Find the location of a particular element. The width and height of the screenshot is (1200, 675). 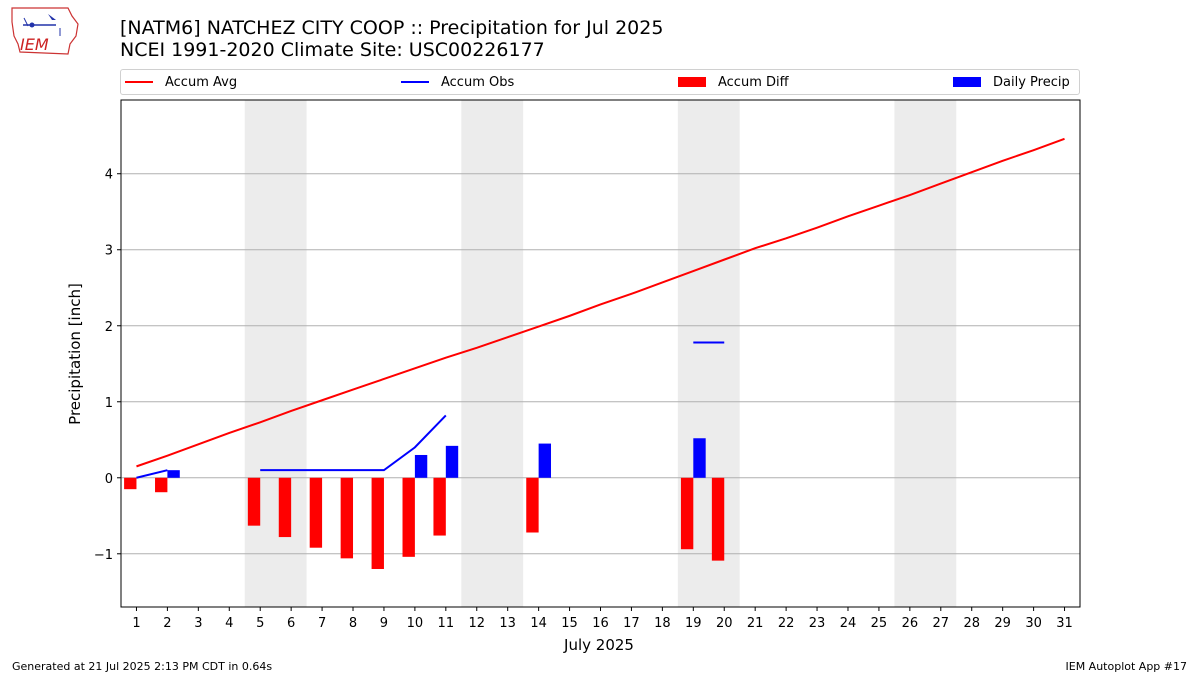

legend-item-accum-avg: Accum Avg is located at coordinates (181, 82).